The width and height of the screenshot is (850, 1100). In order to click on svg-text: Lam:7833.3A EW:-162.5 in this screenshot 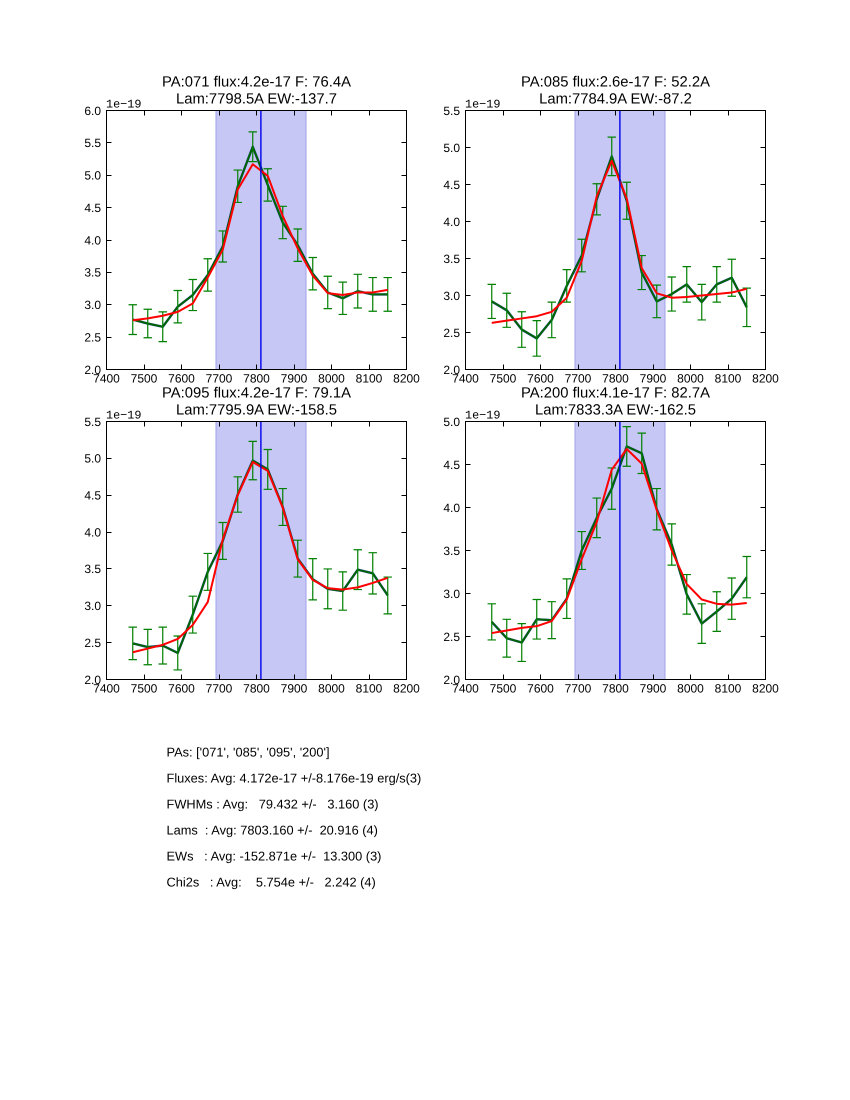, I will do `click(615, 411)`.